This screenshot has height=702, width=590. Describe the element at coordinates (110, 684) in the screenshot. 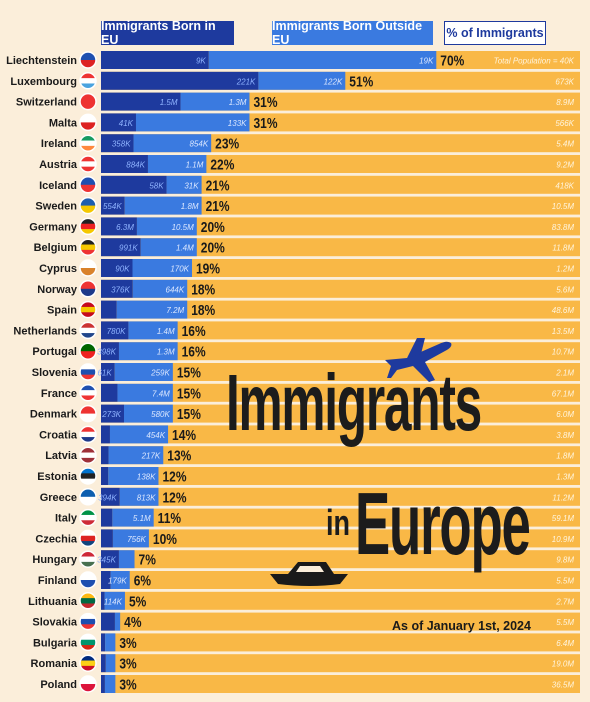

I see `outside-bar-poland` at that location.